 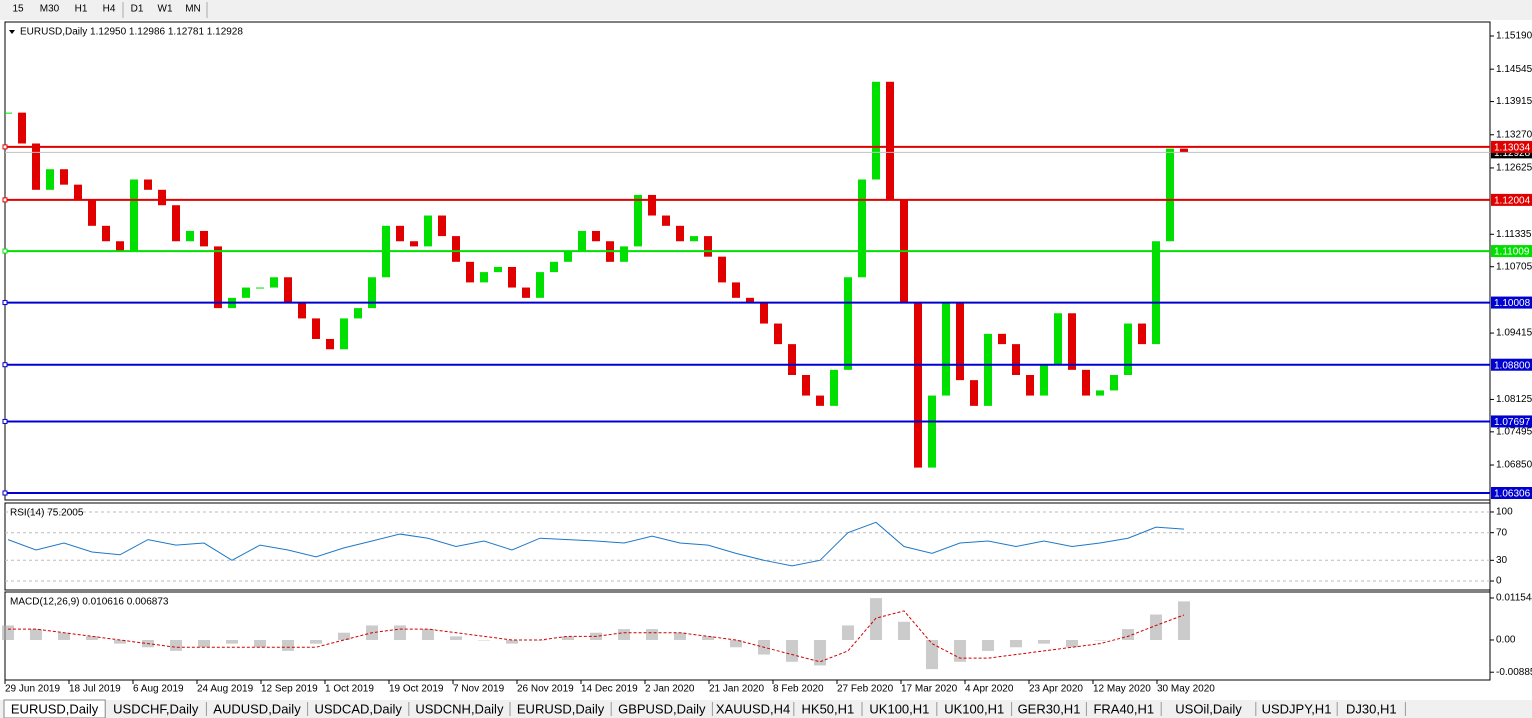 I want to click on tab: DJ30,H1, so click(x=1376, y=708).